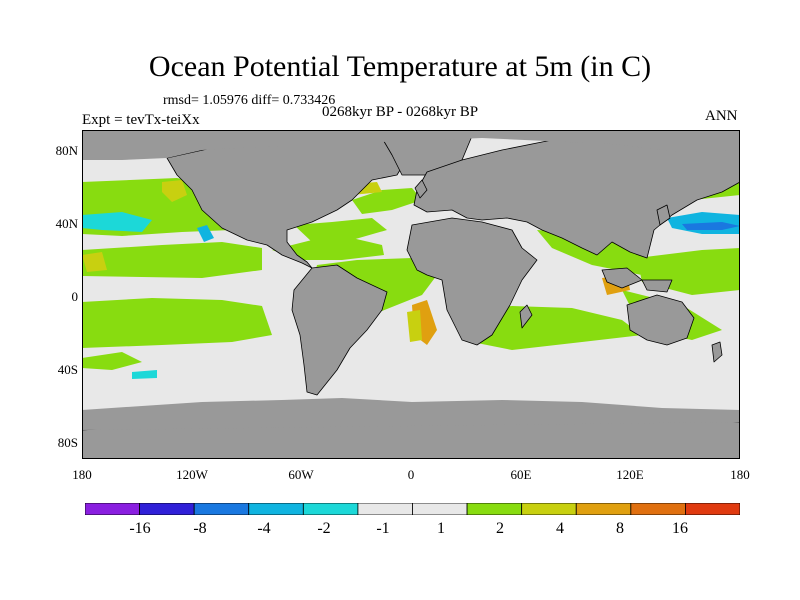 The image size is (800, 600). What do you see at coordinates (249, 100) in the screenshot?
I see `stats-text: rmsd= 1.05976 diff= 0.733426` at bounding box center [249, 100].